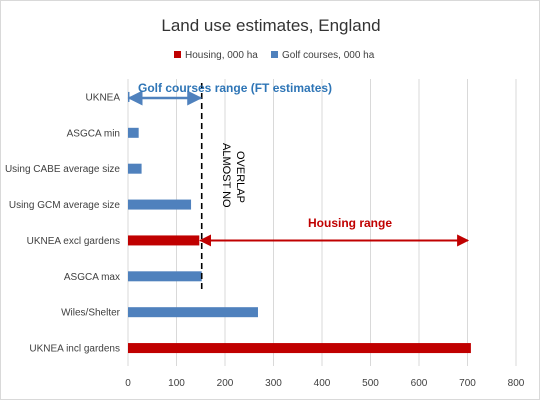 This screenshot has height=401, width=540. I want to click on category-label: ASGCA min, so click(93, 133).